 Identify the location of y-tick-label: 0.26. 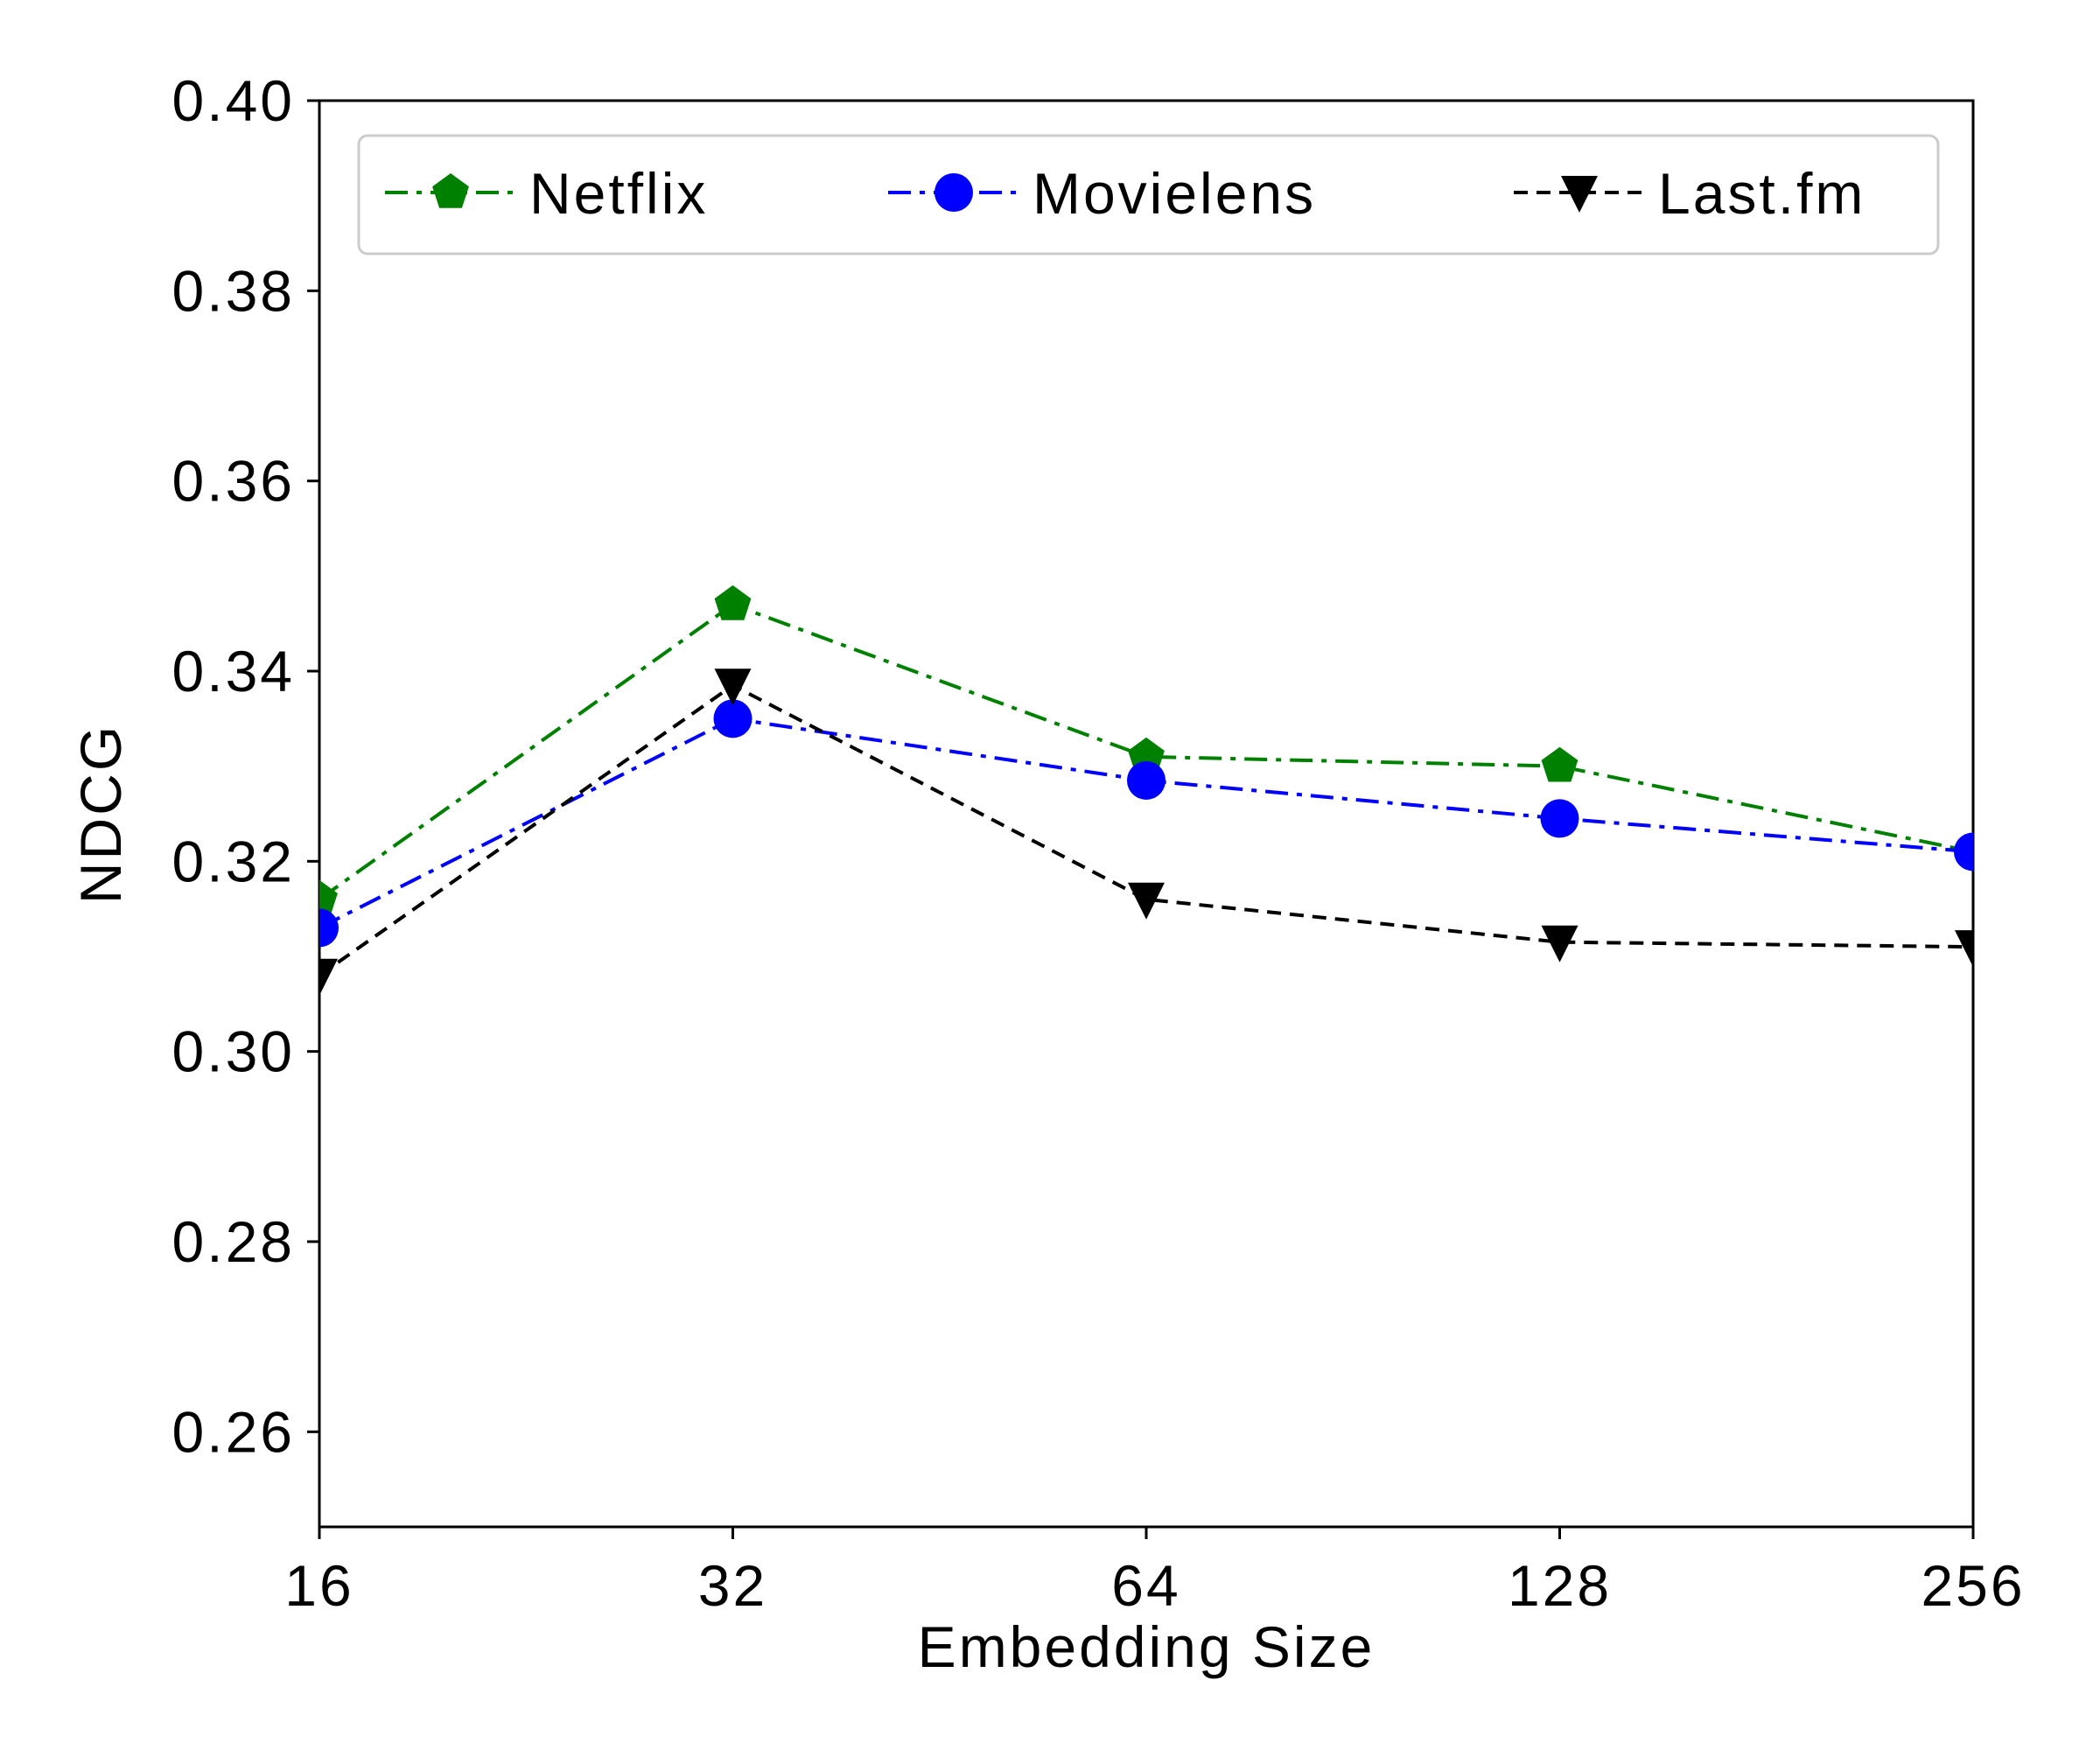
(233, 1431).